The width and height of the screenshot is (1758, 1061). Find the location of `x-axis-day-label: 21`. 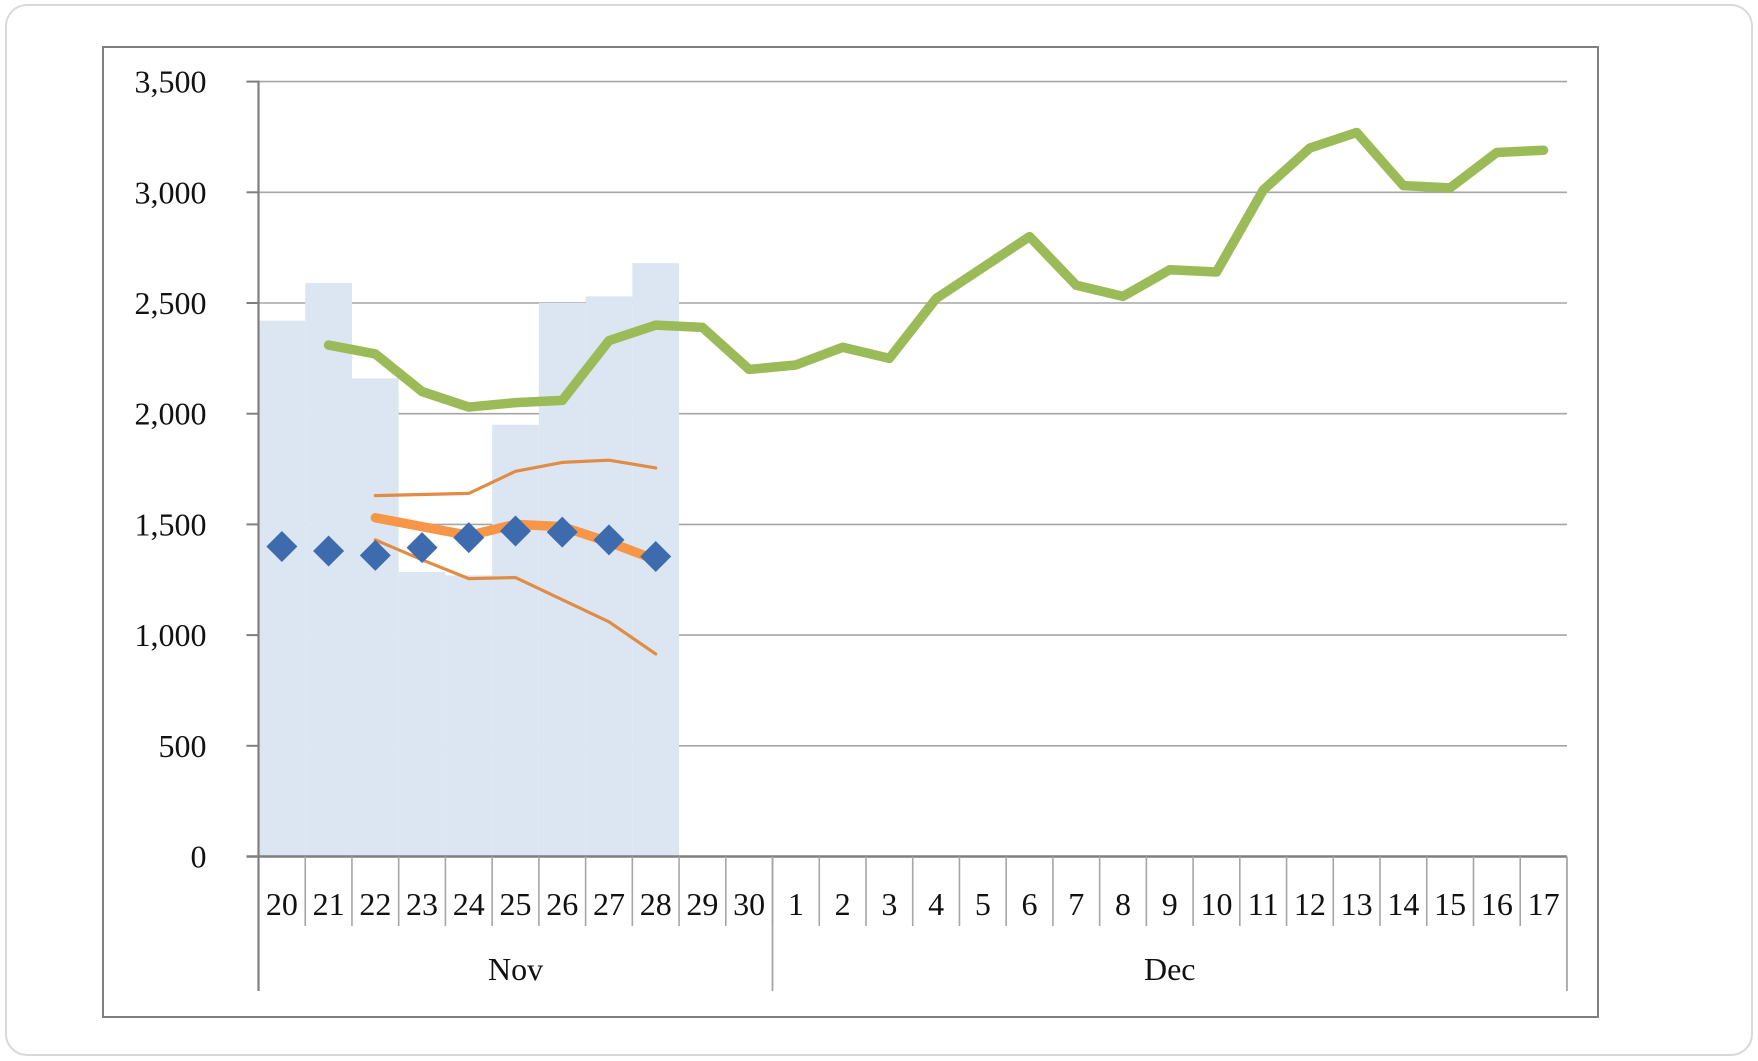

x-axis-day-label: 21 is located at coordinates (329, 904).